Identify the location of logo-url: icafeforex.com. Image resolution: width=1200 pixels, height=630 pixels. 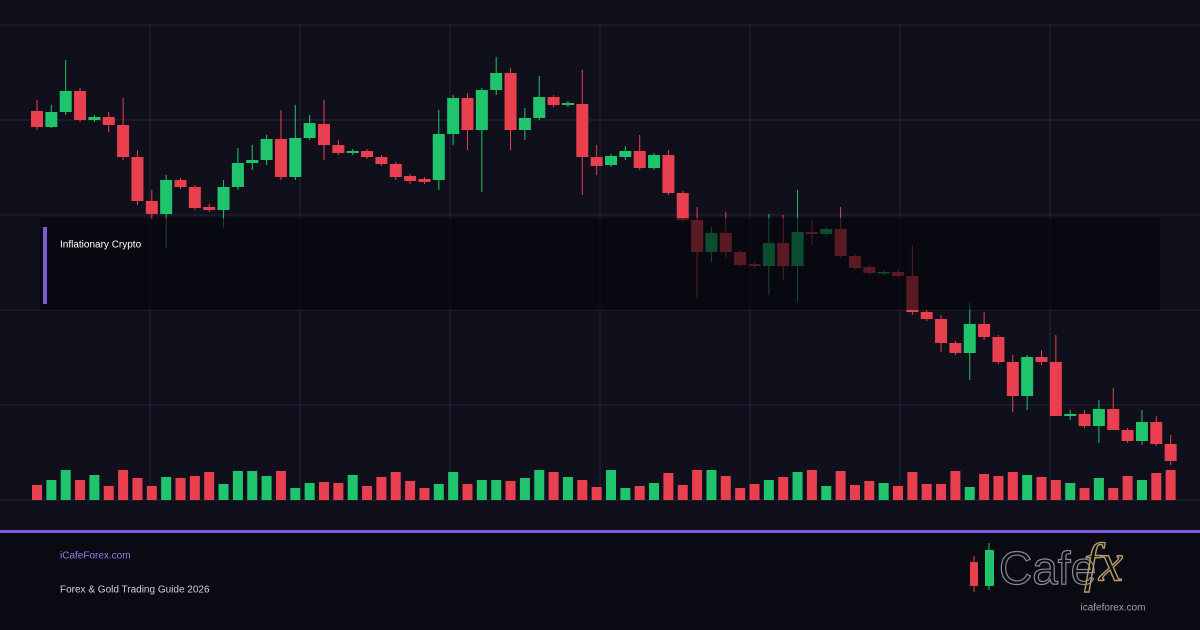
(1112, 608).